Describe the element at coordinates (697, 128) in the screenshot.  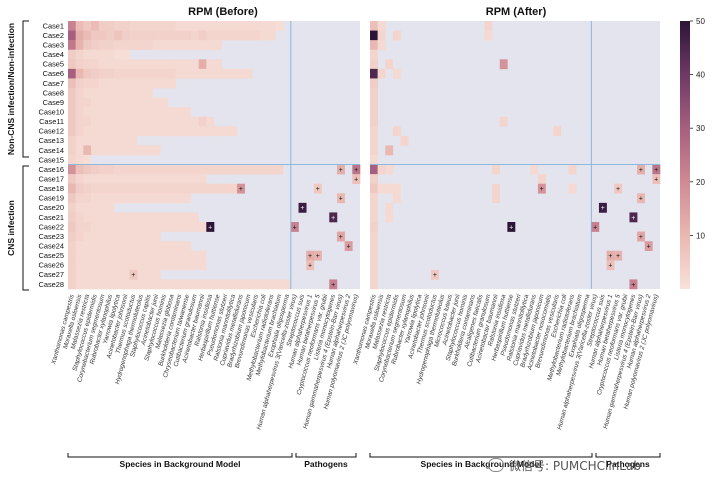
I see `colorbar-ticks: 10 20 30 40 50` at that location.